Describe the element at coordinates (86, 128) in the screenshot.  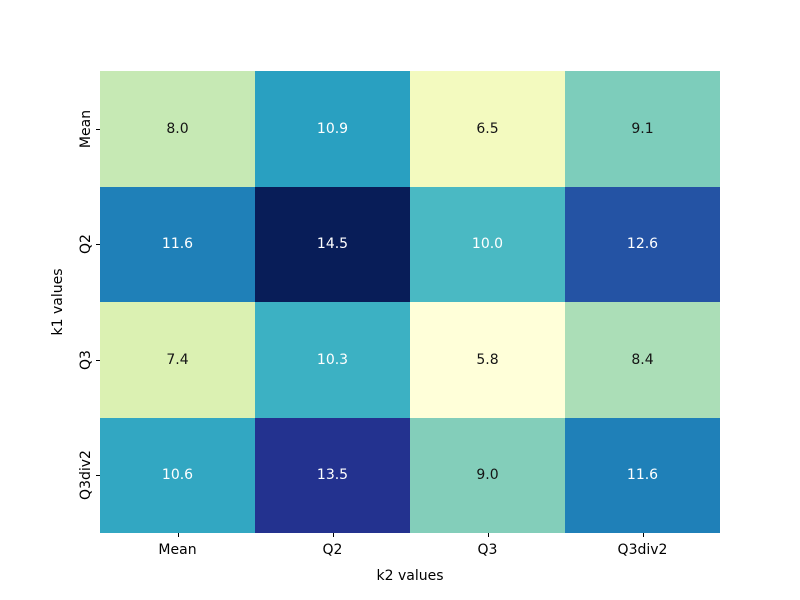
I see `y-tick-label: Mean` at that location.